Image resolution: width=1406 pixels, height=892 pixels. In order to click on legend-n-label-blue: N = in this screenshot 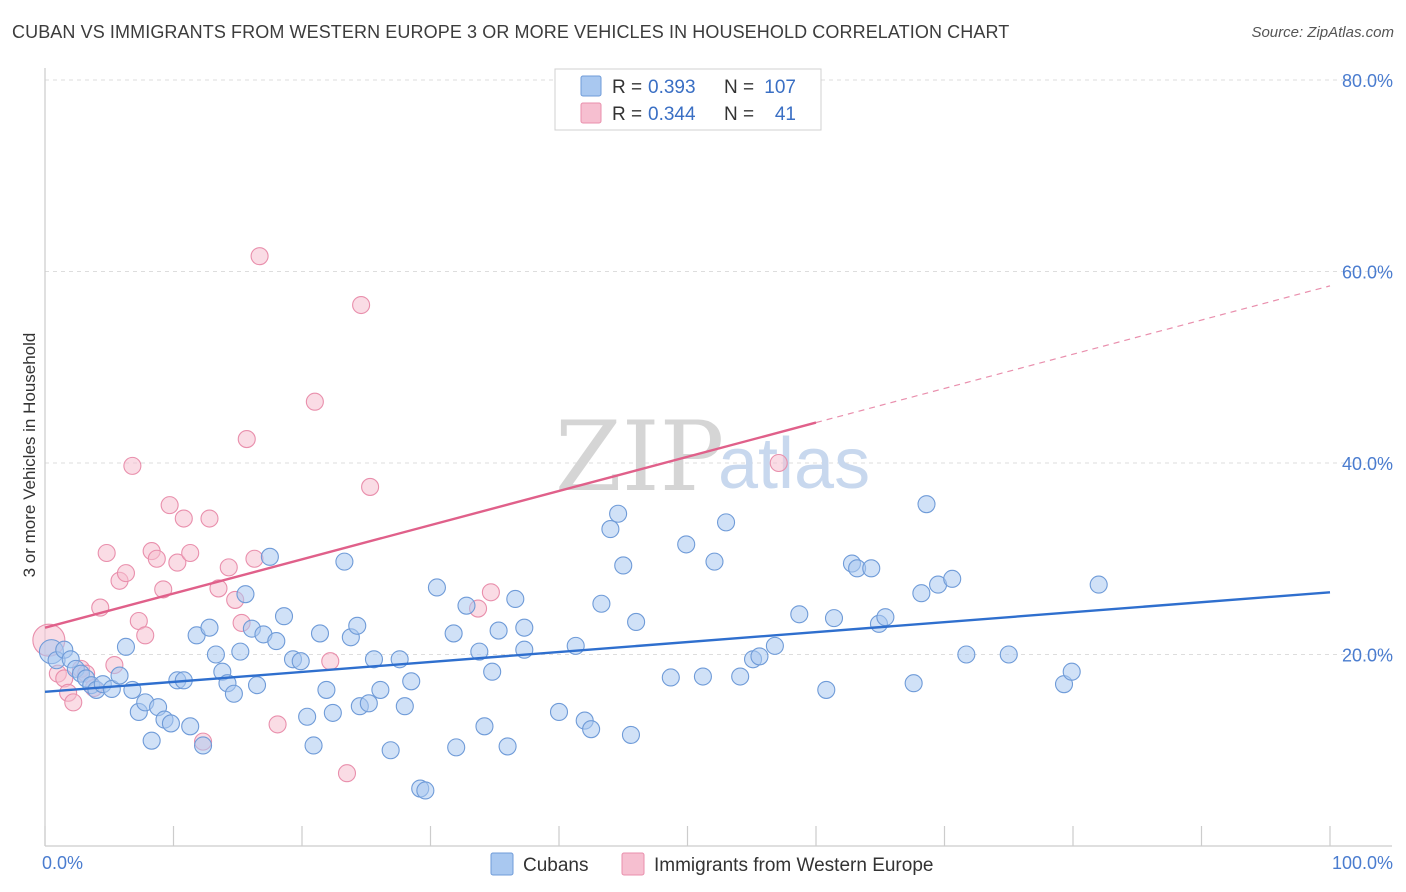, I will do `click(739, 87)`.